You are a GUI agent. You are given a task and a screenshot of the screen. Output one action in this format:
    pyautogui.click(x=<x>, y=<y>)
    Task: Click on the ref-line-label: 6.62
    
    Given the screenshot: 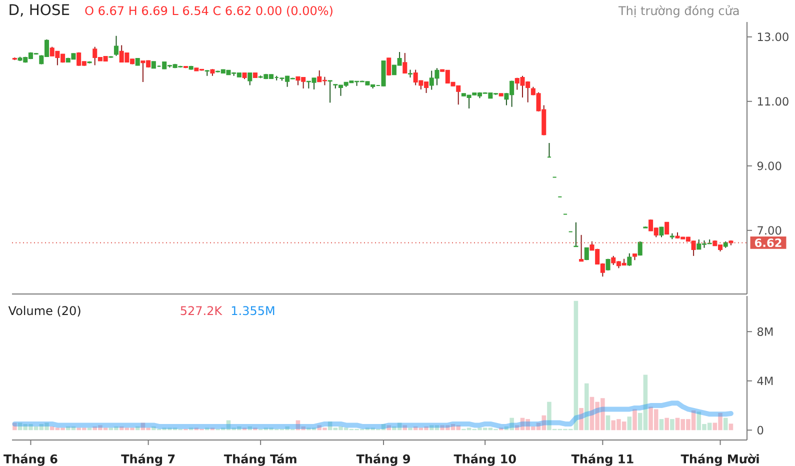 What is the action you would take?
    pyautogui.click(x=768, y=243)
    